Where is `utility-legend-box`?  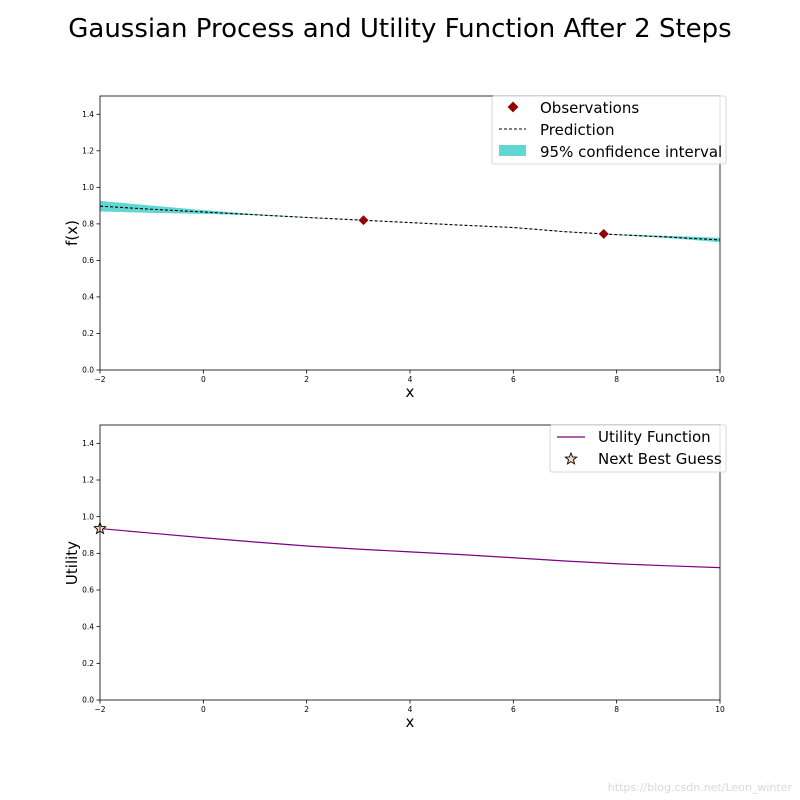 utility-legend-box is located at coordinates (638, 448).